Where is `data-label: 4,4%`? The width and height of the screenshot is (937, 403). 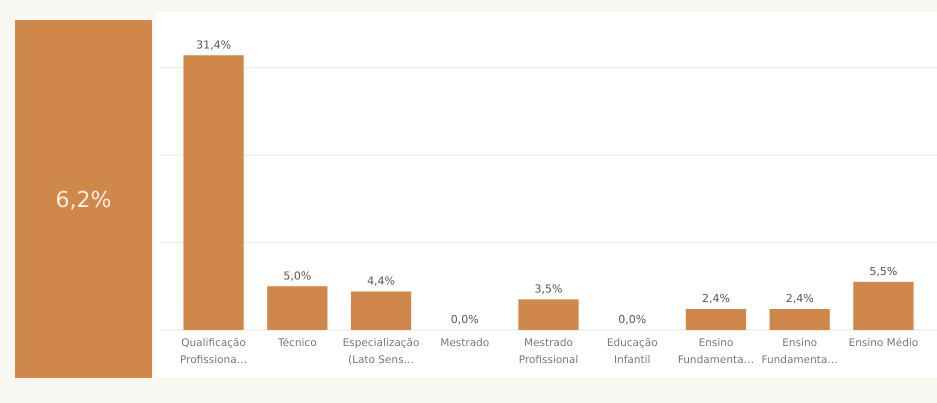 data-label: 4,4% is located at coordinates (381, 281).